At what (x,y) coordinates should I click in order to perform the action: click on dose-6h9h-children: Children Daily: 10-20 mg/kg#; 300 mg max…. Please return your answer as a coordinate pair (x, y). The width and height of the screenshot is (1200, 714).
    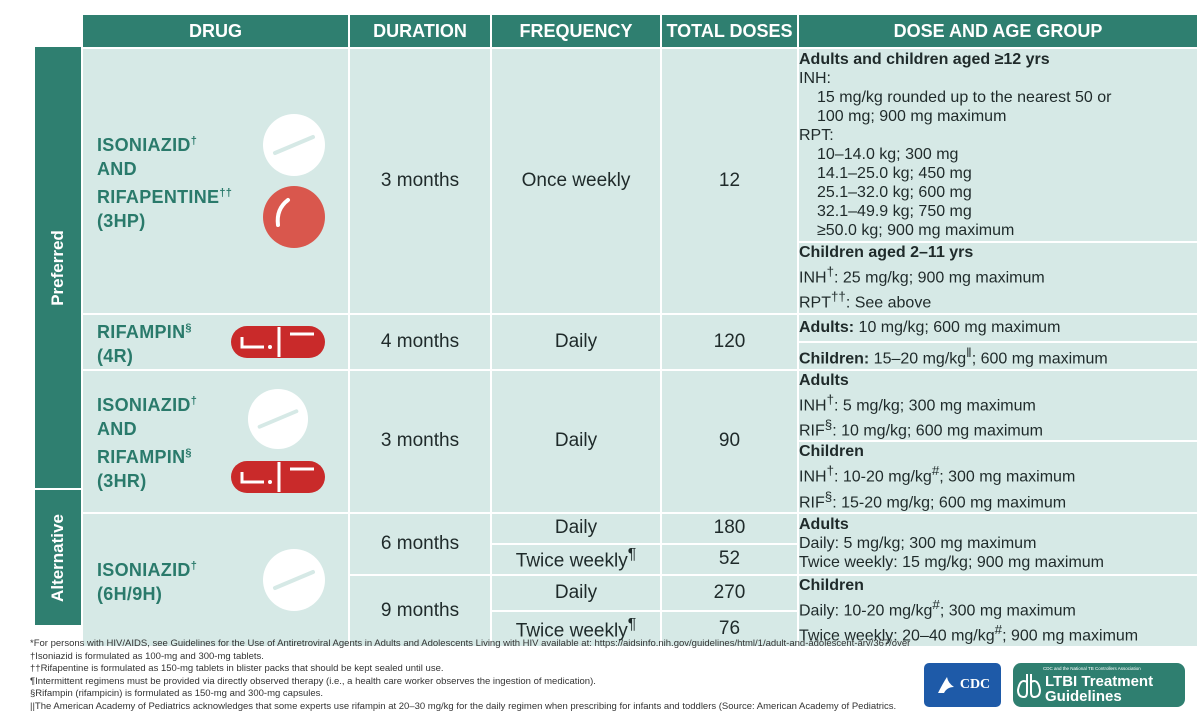
    Looking at the image, I should click on (998, 610).